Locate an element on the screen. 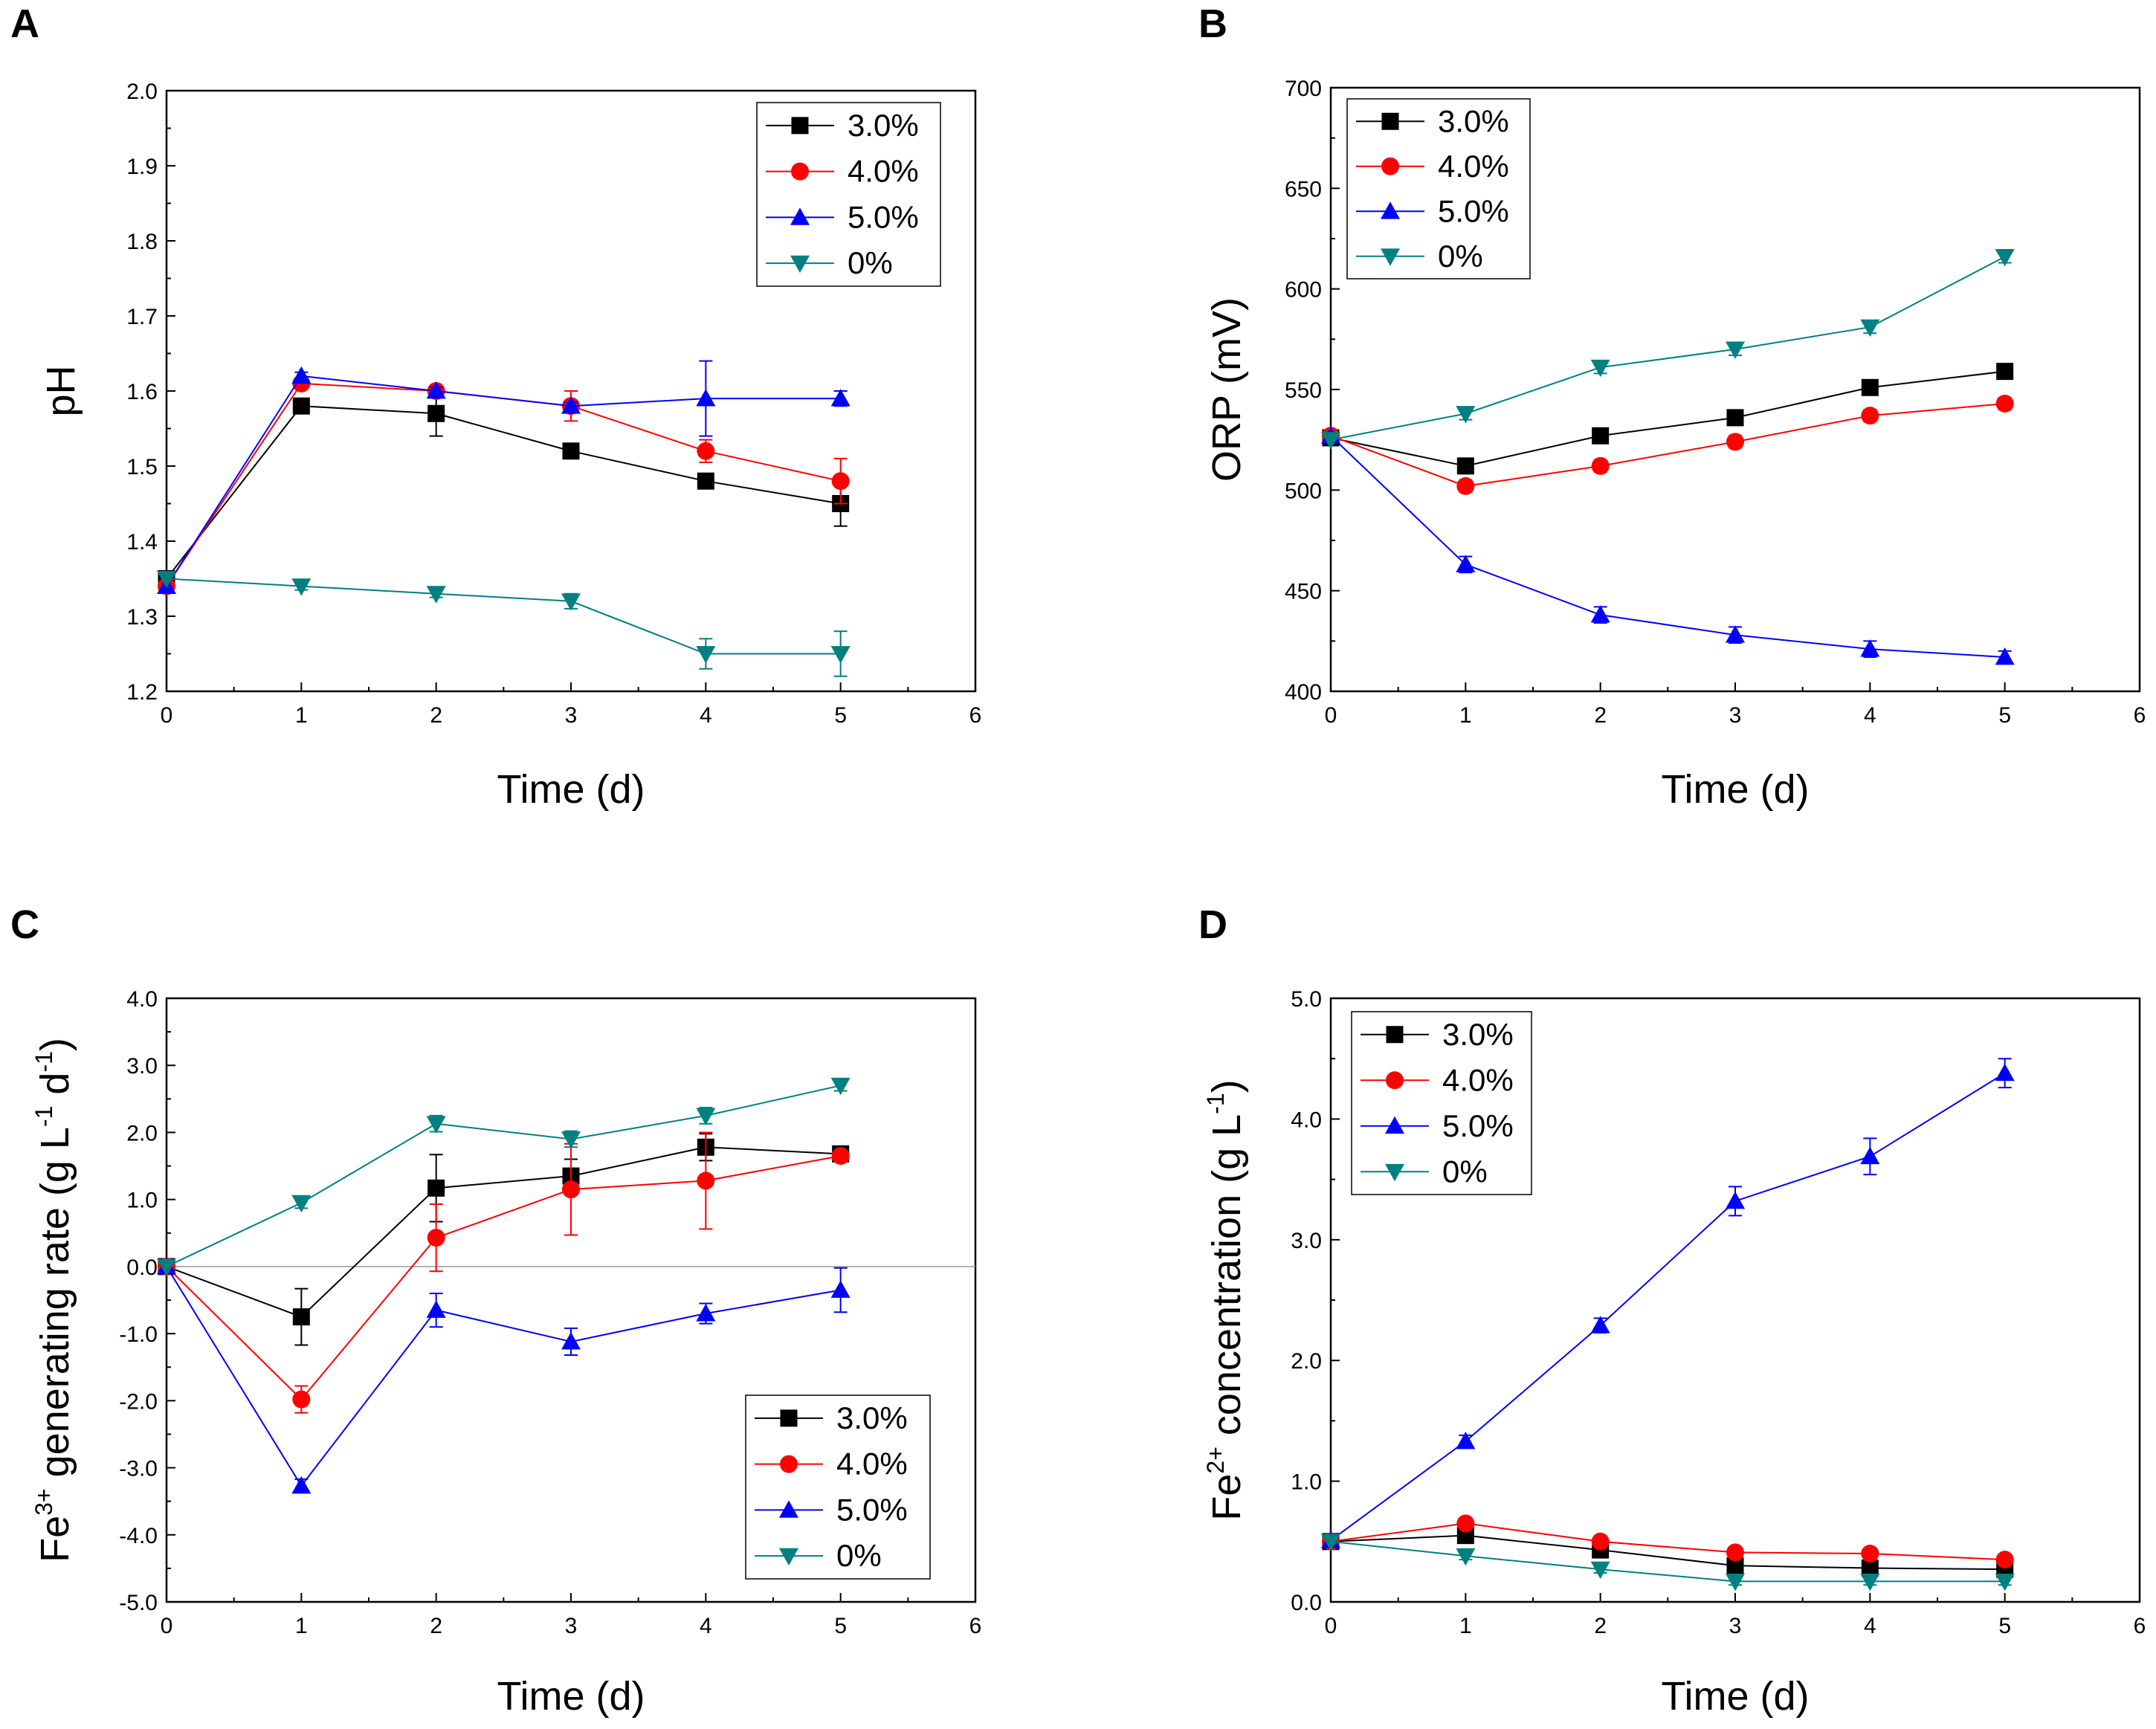  y-tick-label: 600 is located at coordinates (1303, 291).